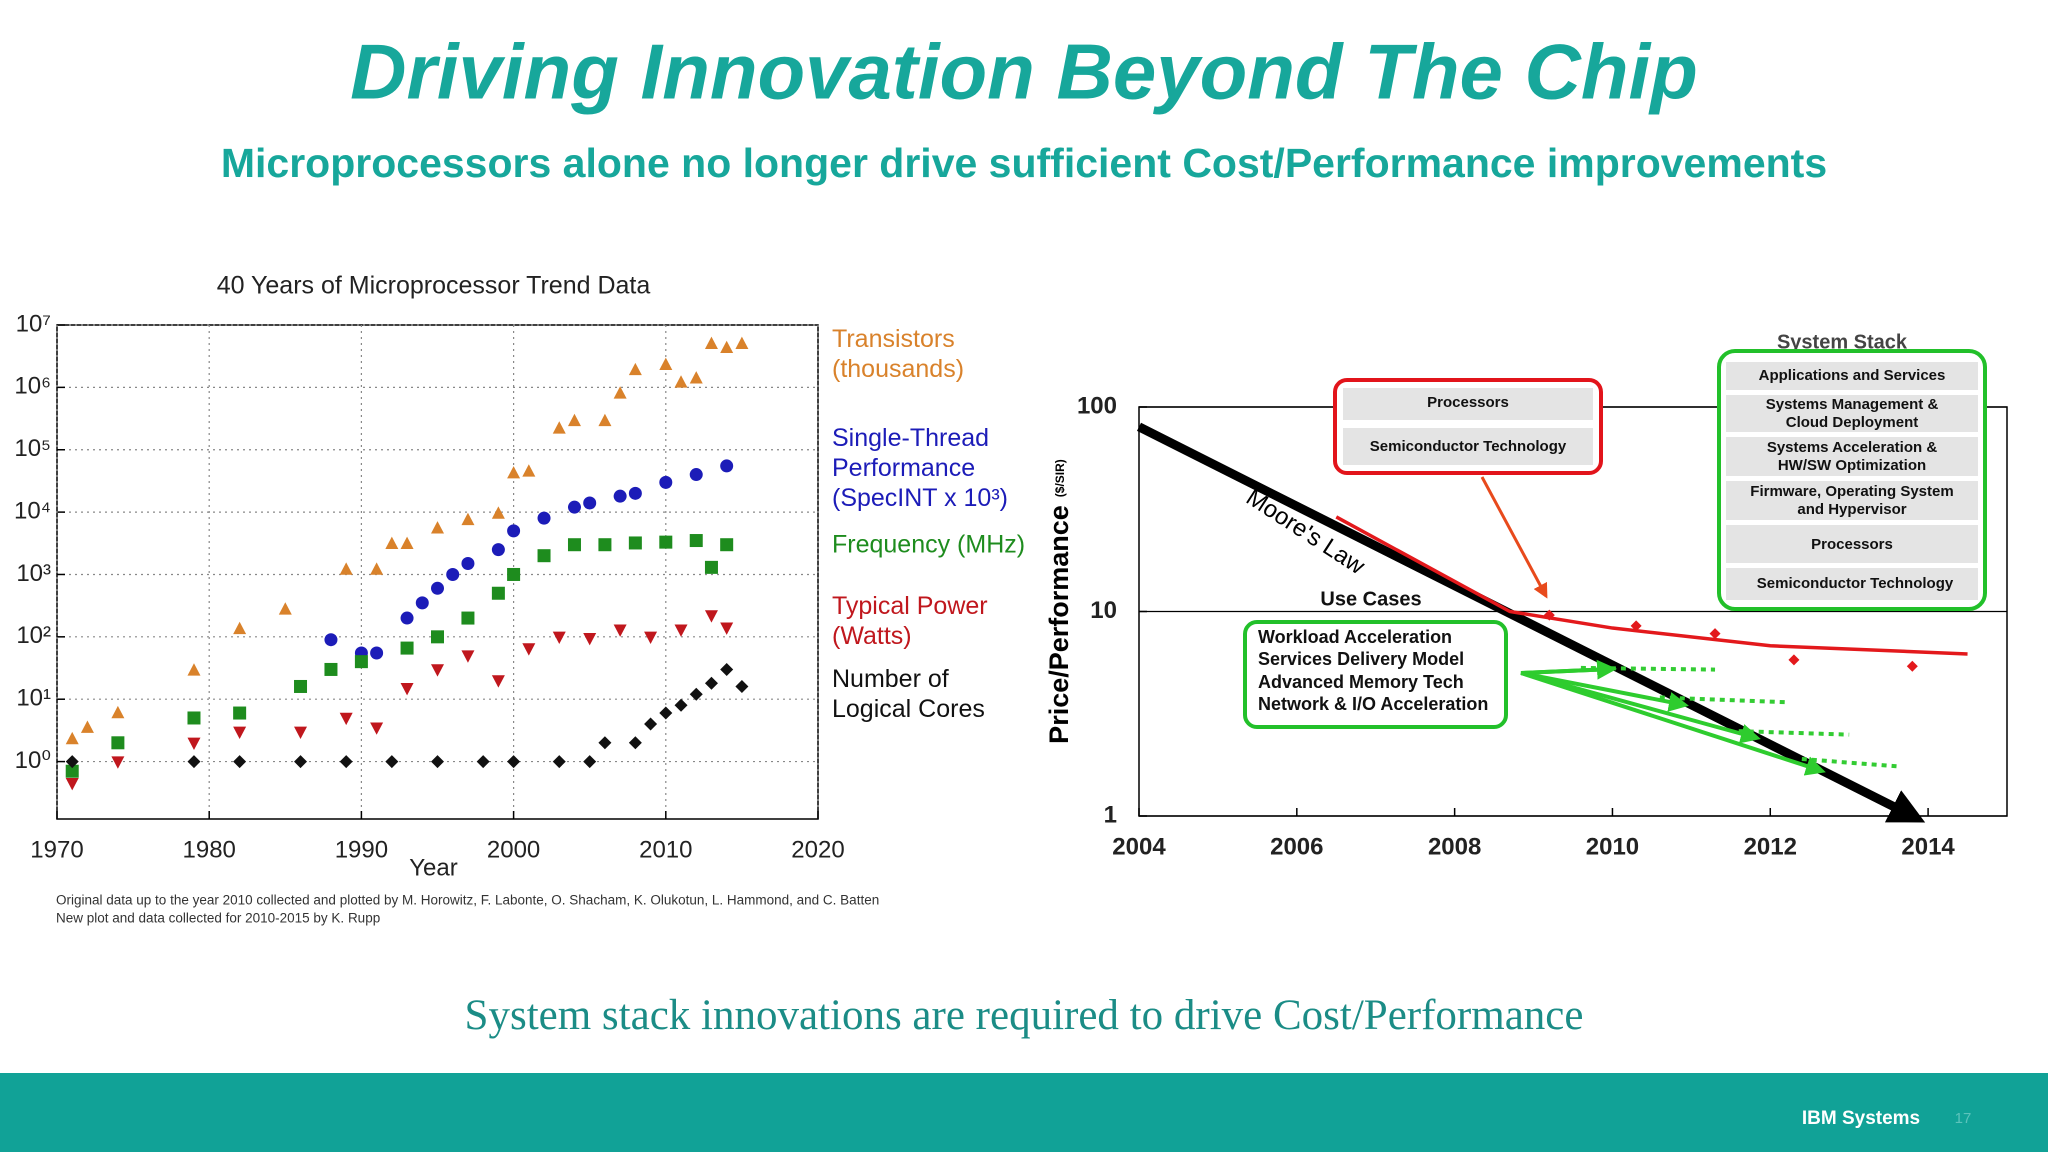 This screenshot has width=2048, height=1154. Describe the element at coordinates (1928, 846) in the screenshot. I see `x-tick-label: 2014` at that location.